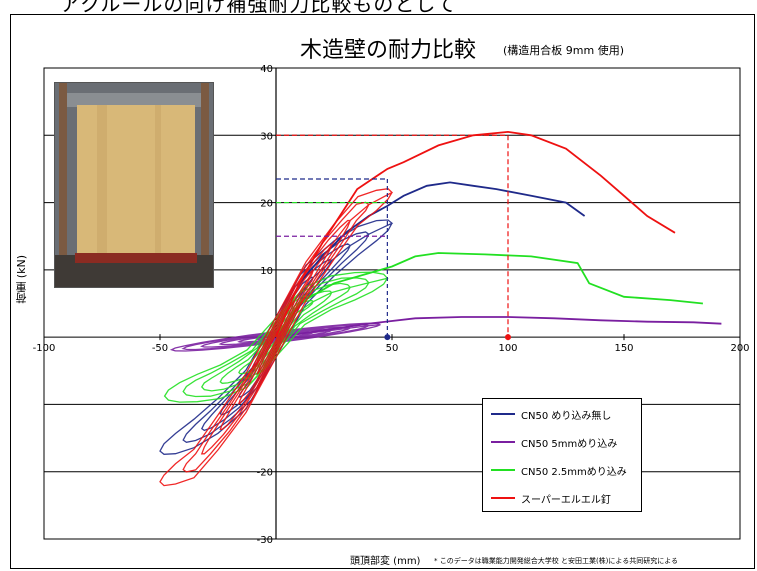  I want to click on y-tick-label: 20, so click(266, 204).